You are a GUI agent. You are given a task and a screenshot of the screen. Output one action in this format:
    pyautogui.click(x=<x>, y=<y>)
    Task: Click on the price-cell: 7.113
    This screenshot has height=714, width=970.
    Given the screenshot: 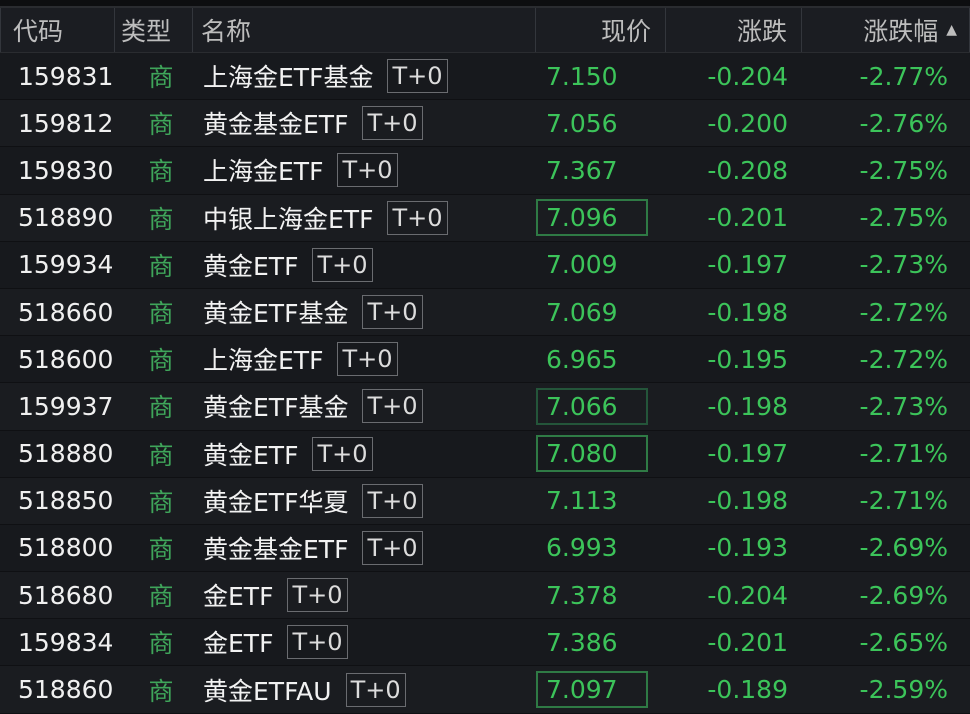 What is the action you would take?
    pyautogui.click(x=601, y=501)
    